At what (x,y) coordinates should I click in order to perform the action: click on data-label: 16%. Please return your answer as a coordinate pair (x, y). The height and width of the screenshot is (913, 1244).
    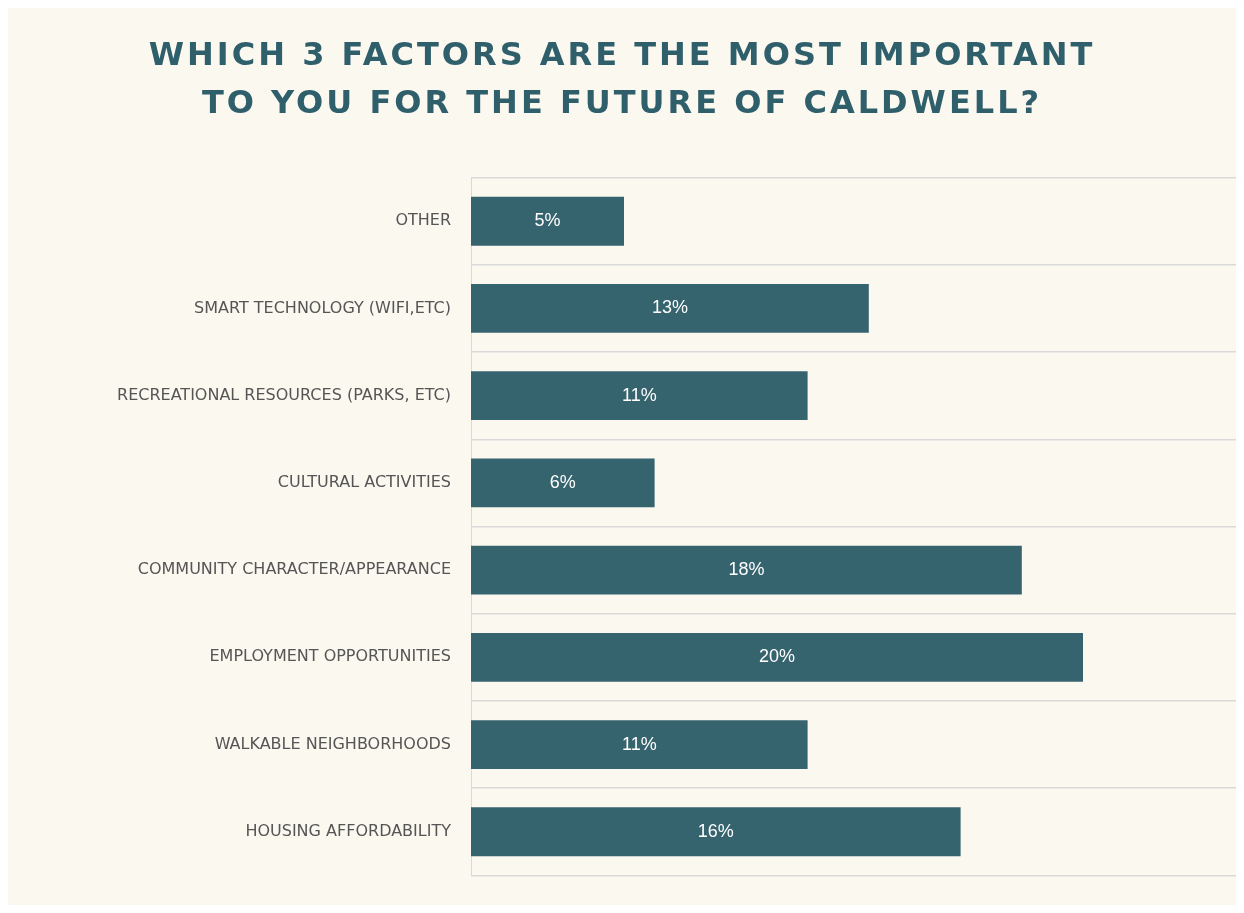
    Looking at the image, I should click on (715, 830).